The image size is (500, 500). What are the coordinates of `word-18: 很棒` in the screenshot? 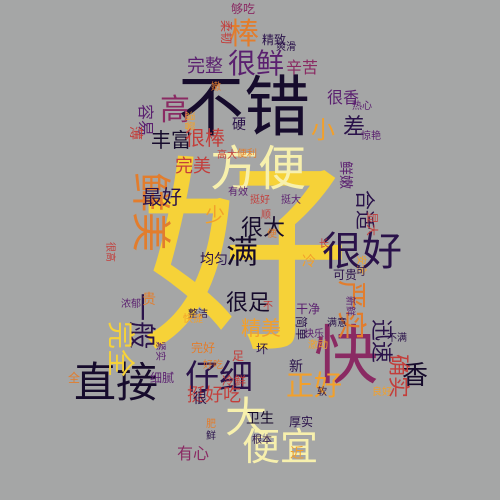 It's located at (205, 138).